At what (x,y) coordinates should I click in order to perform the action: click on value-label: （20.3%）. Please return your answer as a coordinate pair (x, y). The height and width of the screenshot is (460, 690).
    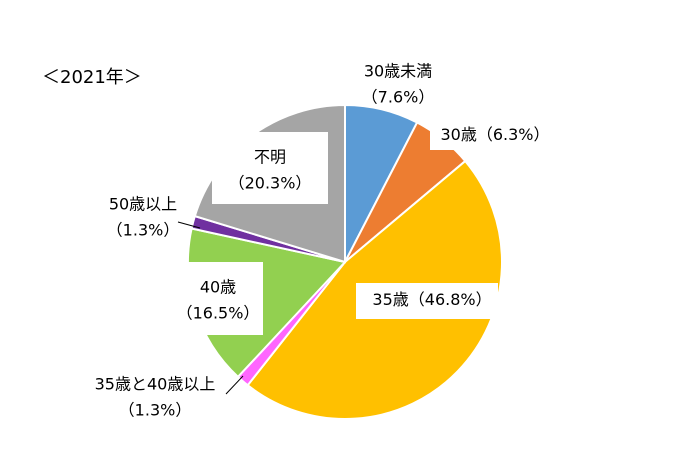
    Looking at the image, I should click on (270, 183).